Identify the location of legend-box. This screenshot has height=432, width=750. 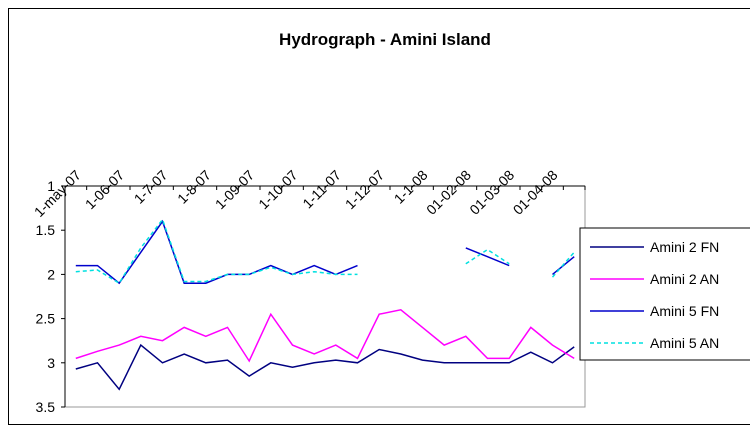
(664, 294).